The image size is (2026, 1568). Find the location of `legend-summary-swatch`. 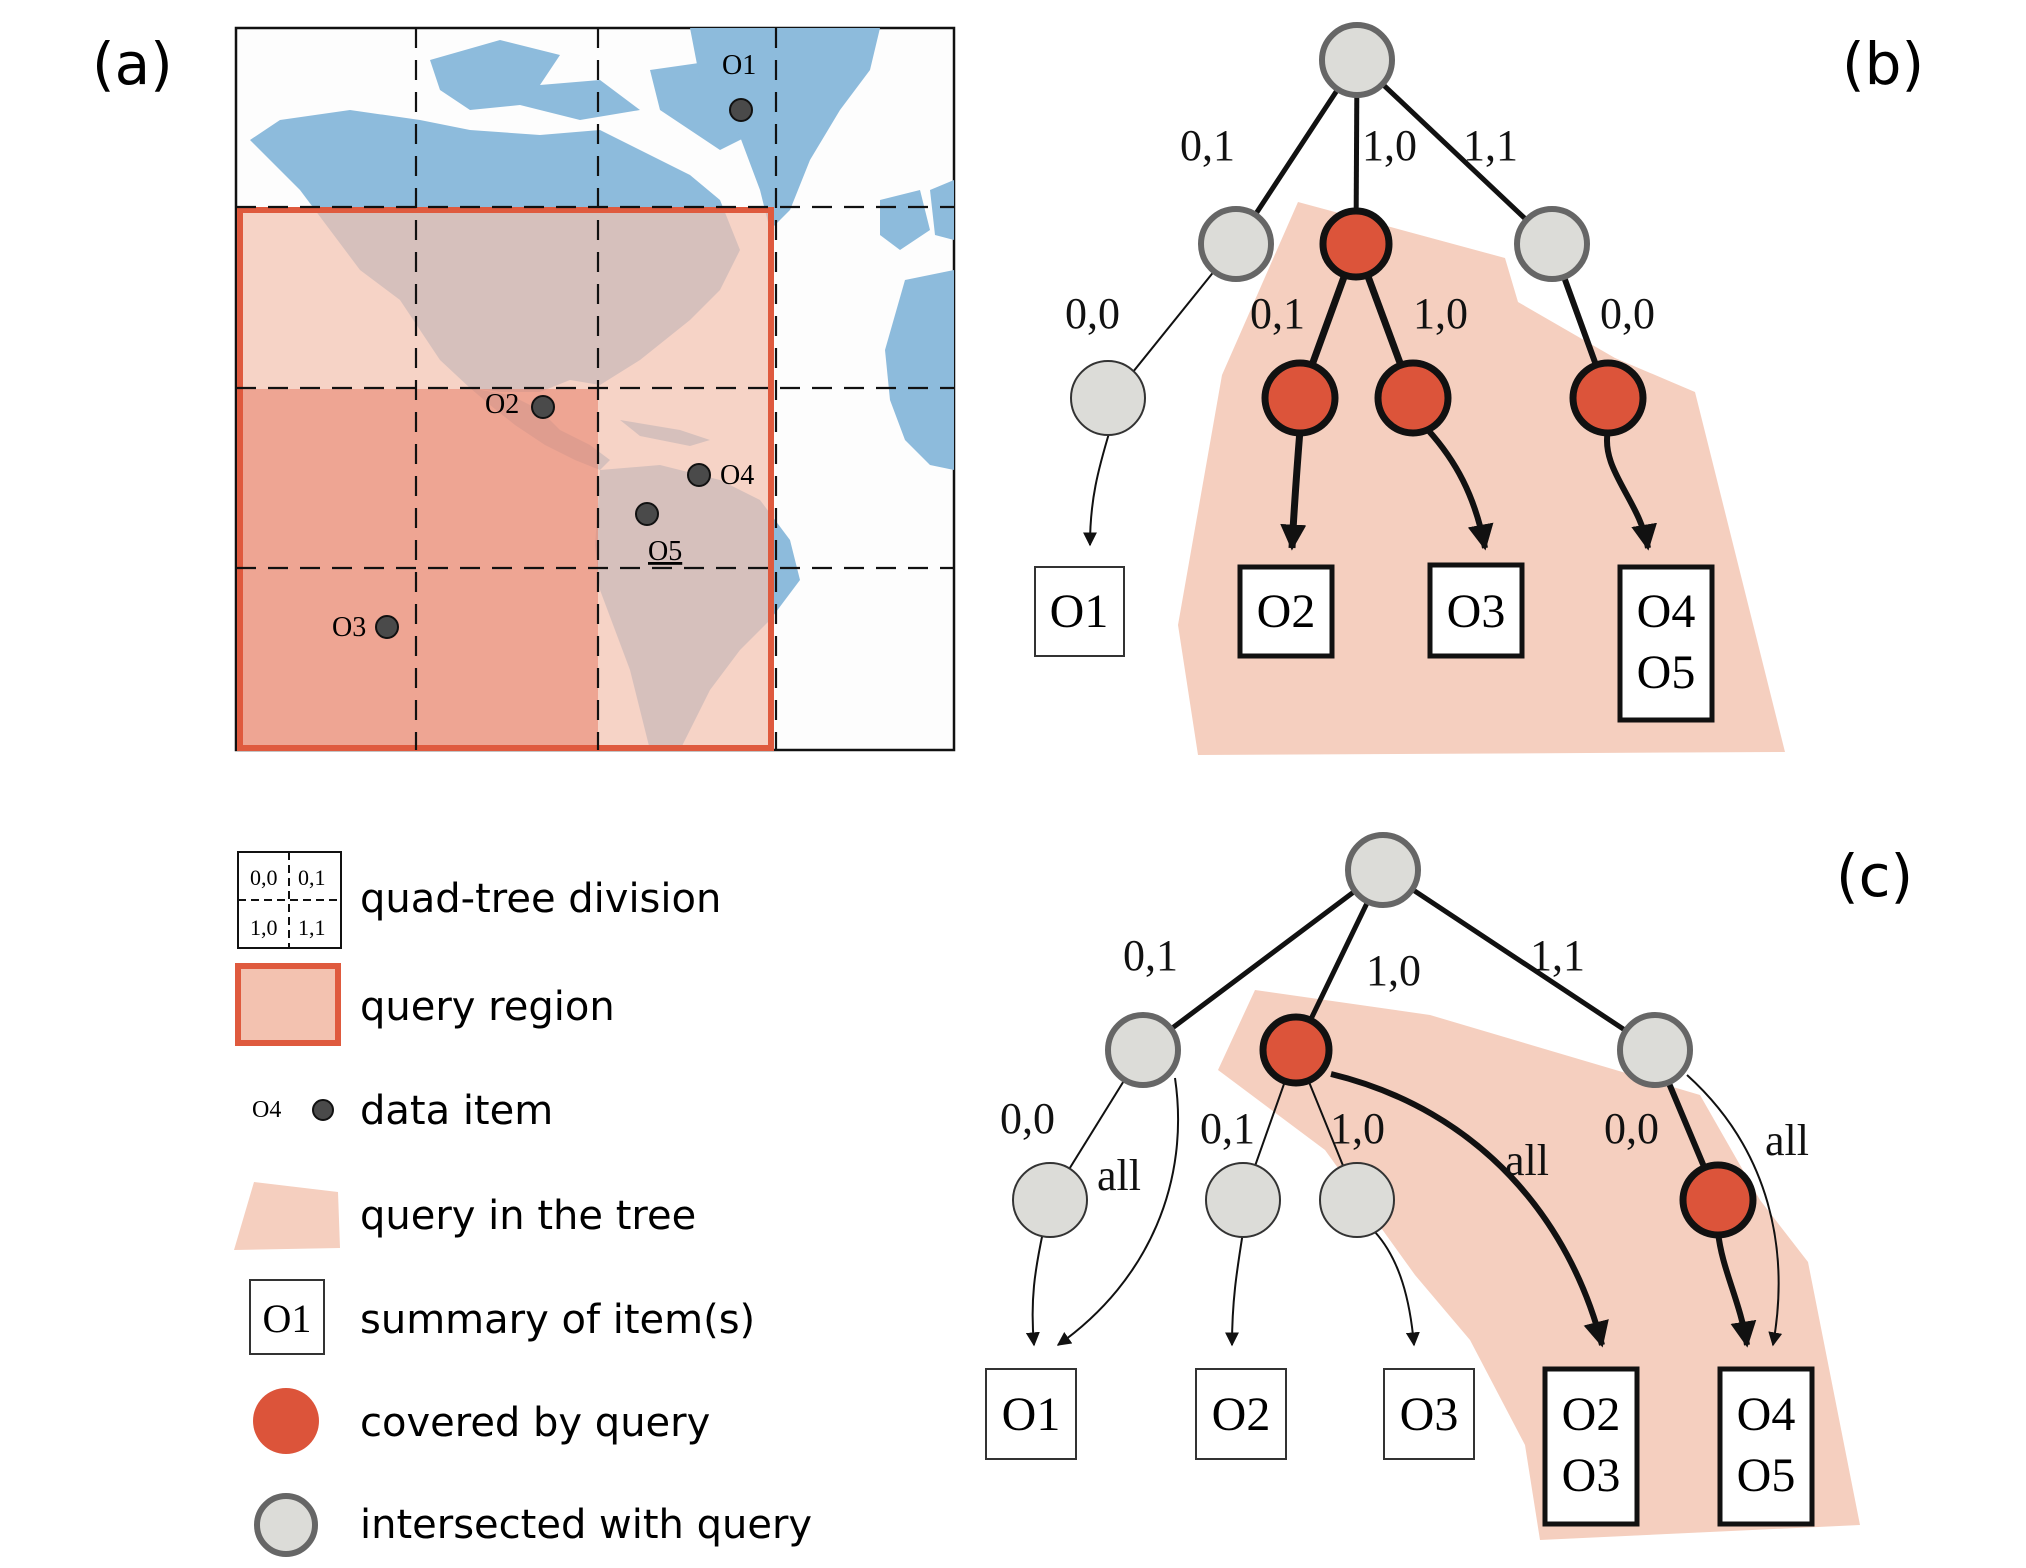

legend-summary-swatch is located at coordinates (287, 1317).